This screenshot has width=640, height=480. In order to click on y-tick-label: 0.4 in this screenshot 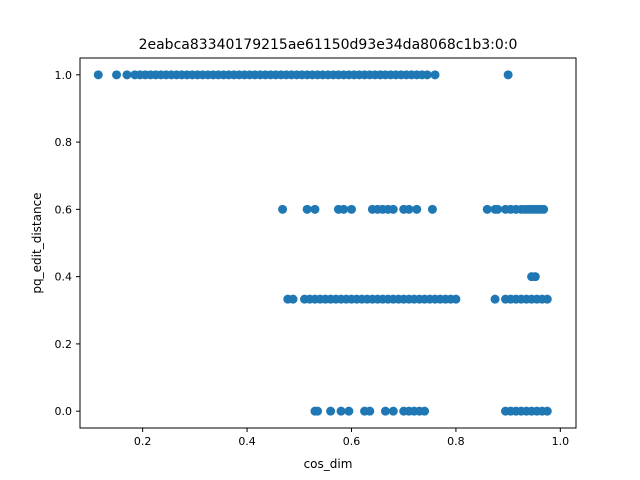, I will do `click(64, 277)`.